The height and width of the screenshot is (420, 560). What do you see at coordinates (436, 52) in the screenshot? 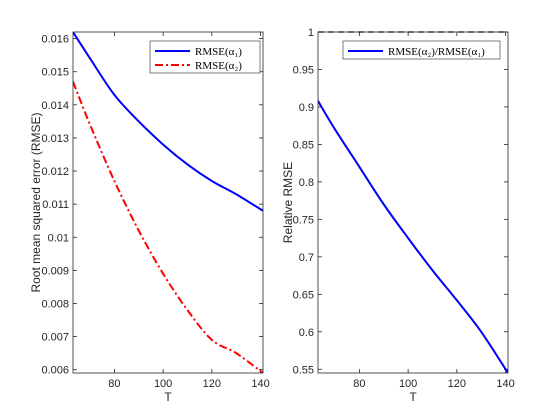
I see `legend-label: RMSE(α₂)/RMSE(α₁)` at bounding box center [436, 52].